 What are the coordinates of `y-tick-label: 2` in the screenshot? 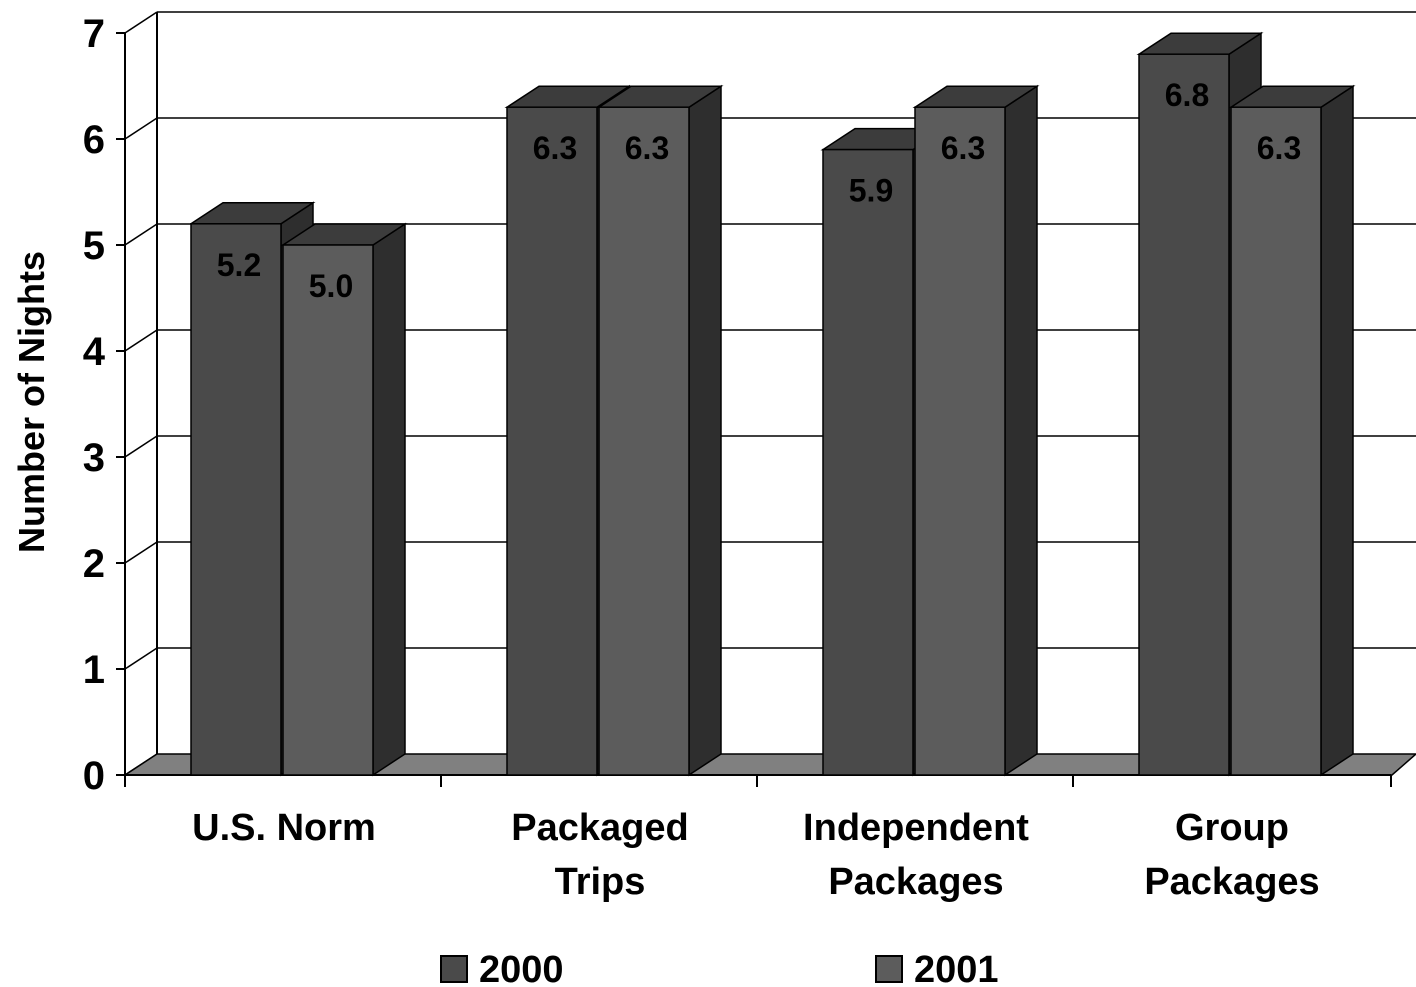 It's located at (94, 564).